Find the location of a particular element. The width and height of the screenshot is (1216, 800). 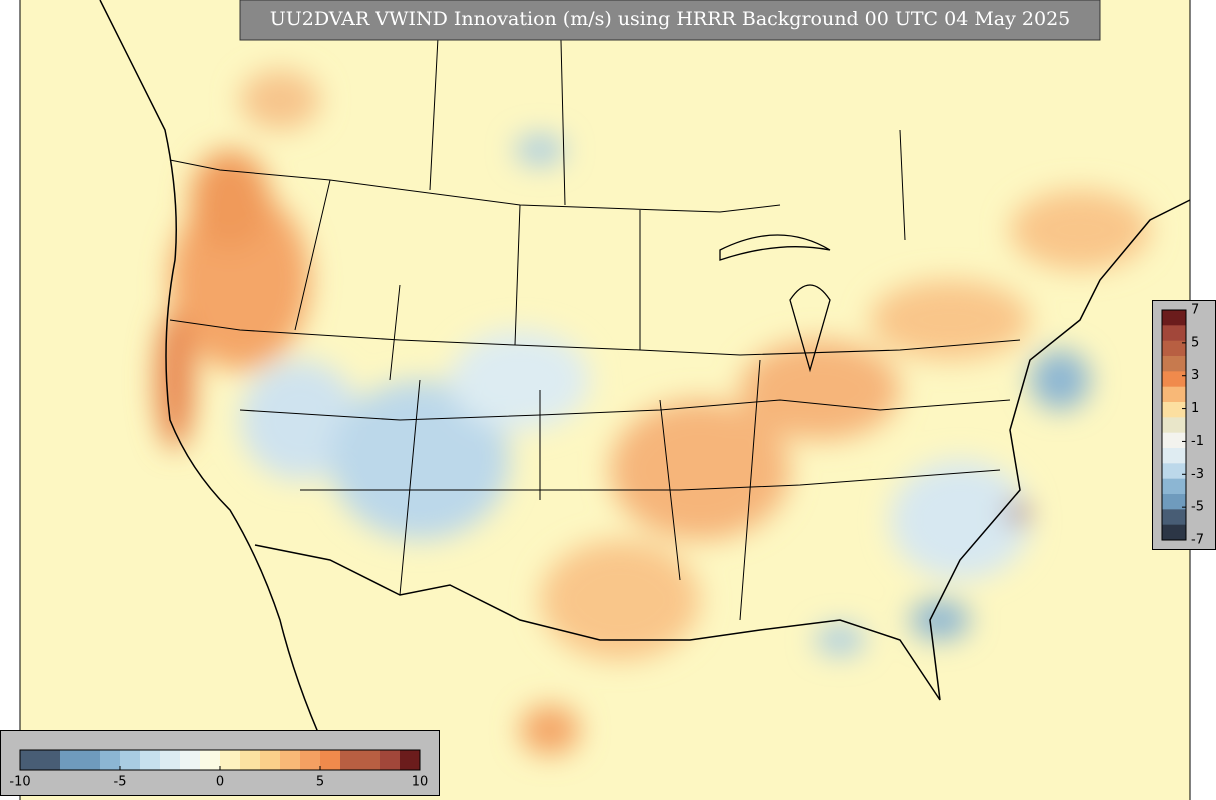

tick-label: 1 is located at coordinates (1195, 408).